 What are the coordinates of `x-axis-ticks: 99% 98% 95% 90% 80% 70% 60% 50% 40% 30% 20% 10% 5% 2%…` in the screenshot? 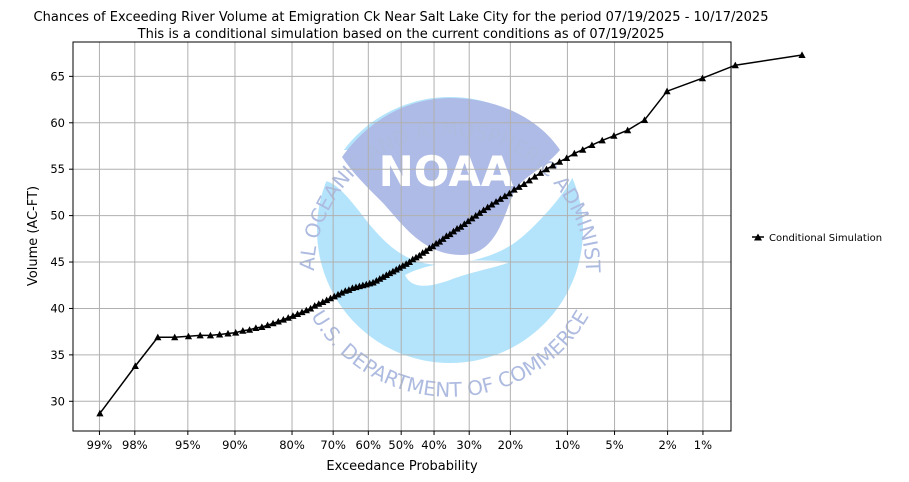 It's located at (399, 441).